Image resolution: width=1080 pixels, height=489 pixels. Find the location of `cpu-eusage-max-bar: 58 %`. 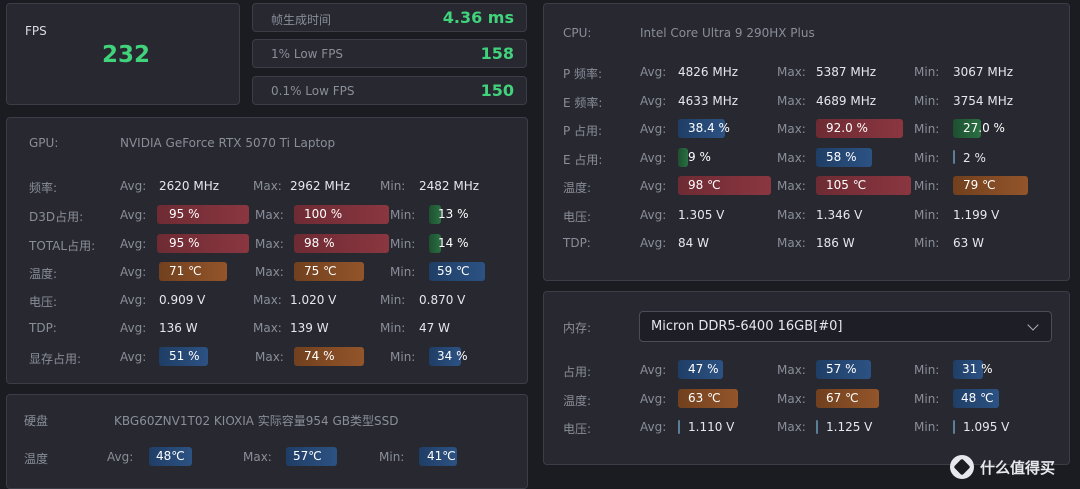

cpu-eusage-max-bar: 58 % is located at coordinates (844, 157).